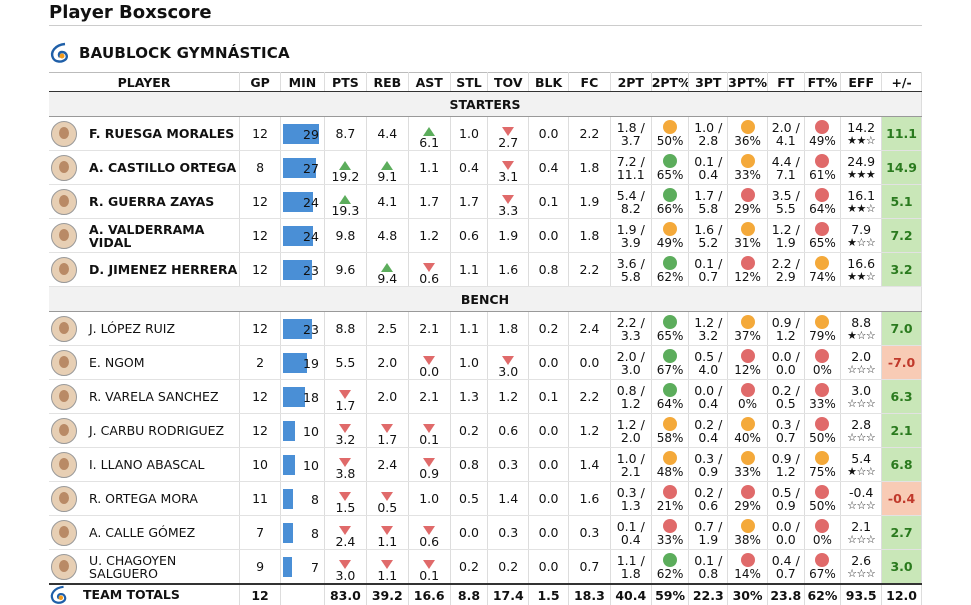 This screenshot has width=971, height=605. What do you see at coordinates (708, 328) in the screenshot?
I see `stat-pt3: 1.2 / 3.2` at bounding box center [708, 328].